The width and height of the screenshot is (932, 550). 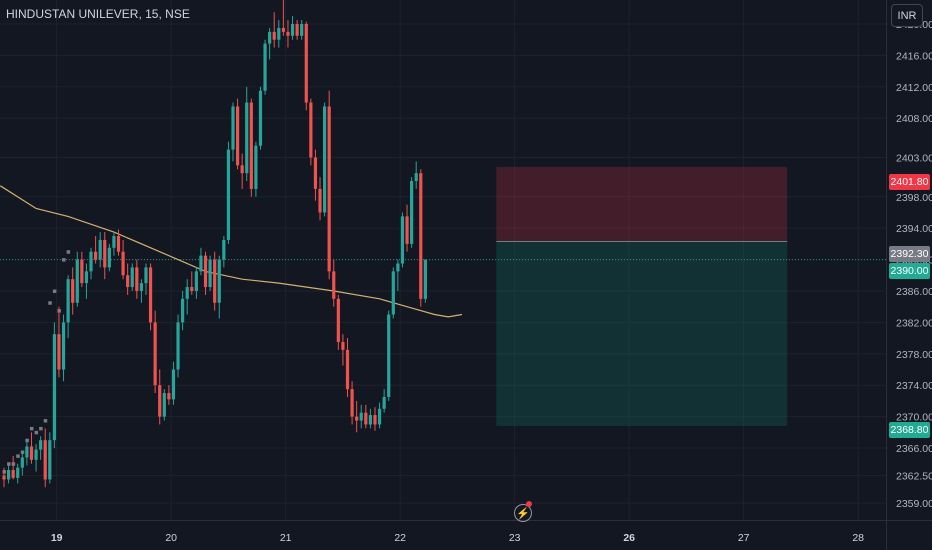 What do you see at coordinates (98, 14) in the screenshot?
I see `symbol-title: HINDUSTAN UNILEVER, 15, NSE` at bounding box center [98, 14].